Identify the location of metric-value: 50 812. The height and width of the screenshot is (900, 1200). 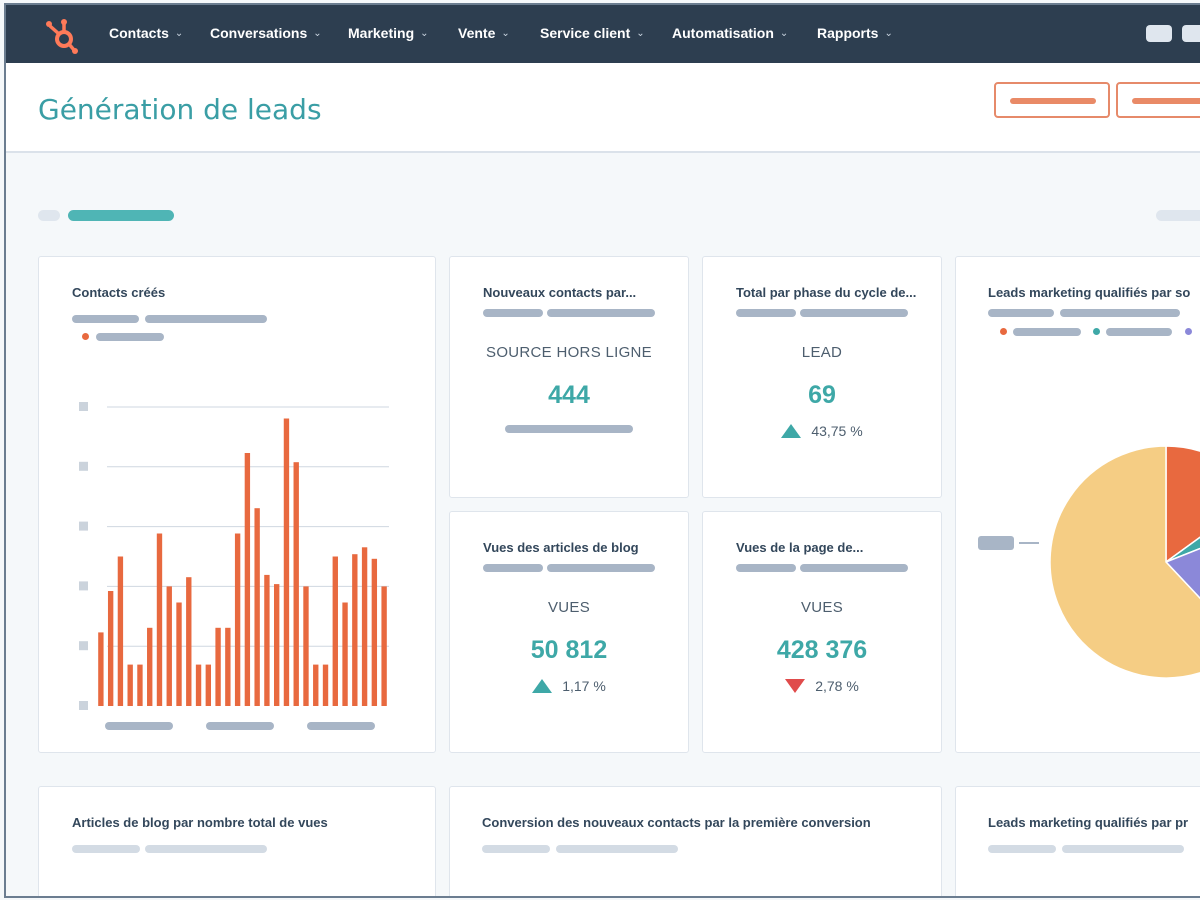
(569, 650).